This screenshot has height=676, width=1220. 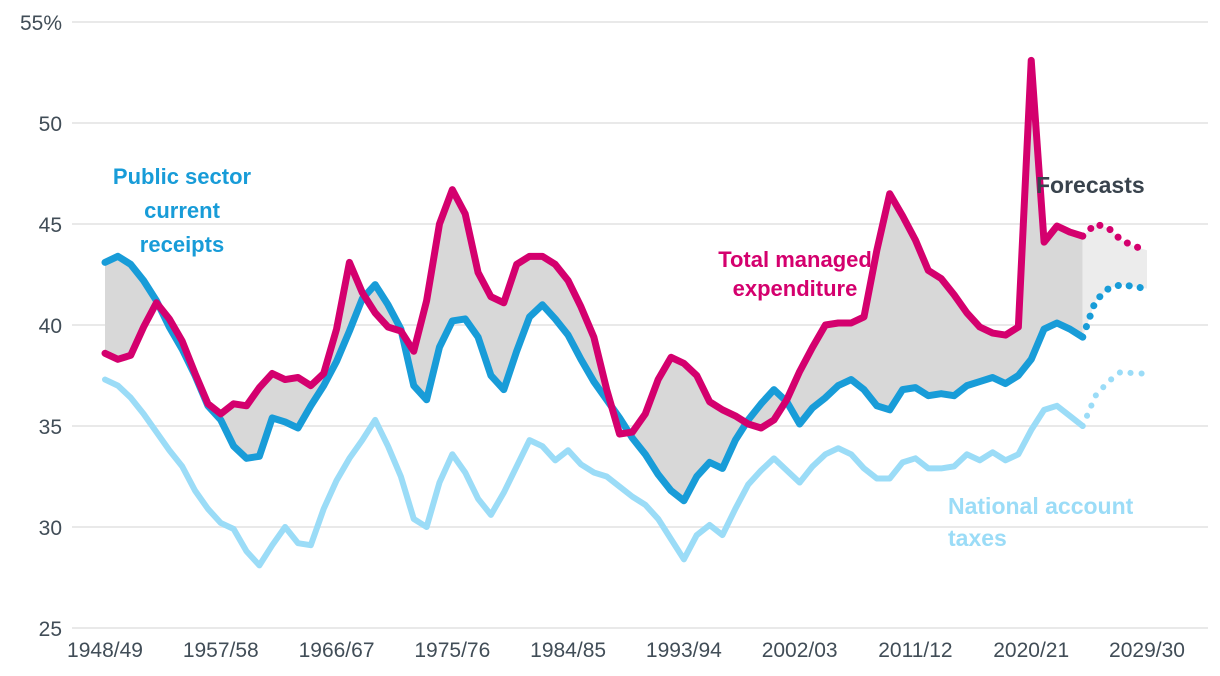 What do you see at coordinates (1147, 650) in the screenshot?
I see `x-tick-label: 2029/30` at bounding box center [1147, 650].